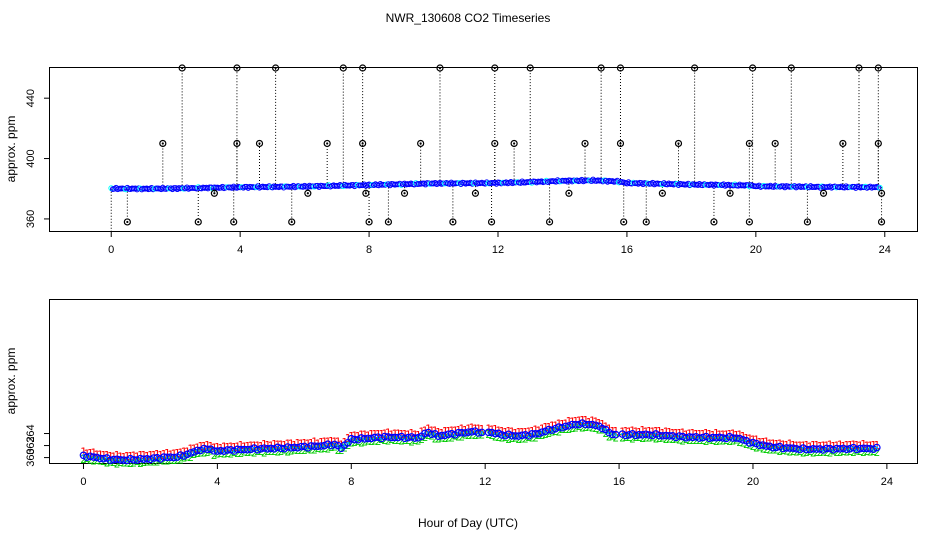  I want to click on bottom-x-tick-label: 0, so click(83, 482).